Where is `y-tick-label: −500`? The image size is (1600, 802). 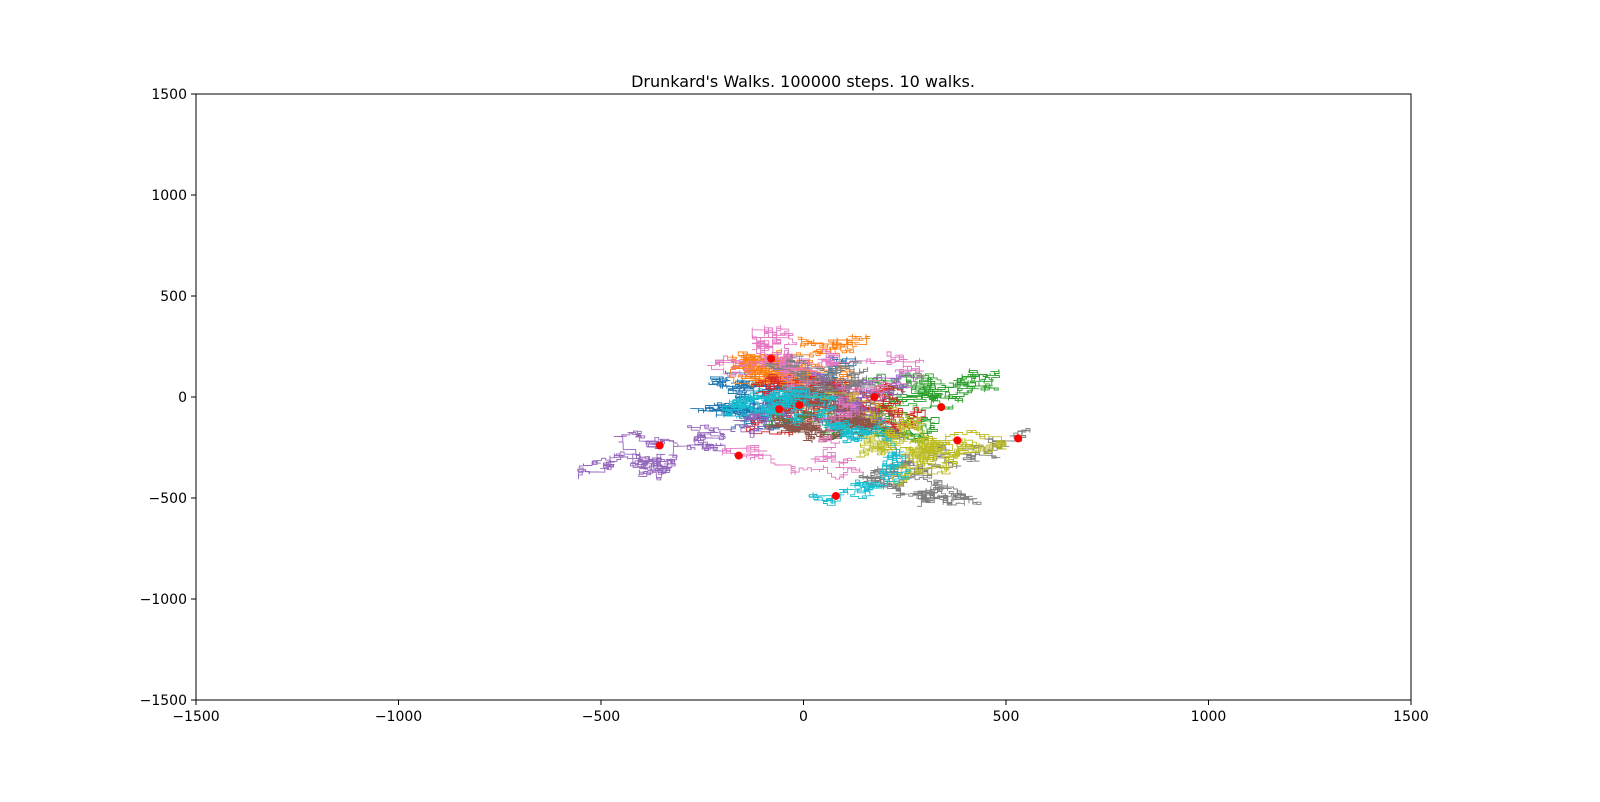
y-tick-label: −500 is located at coordinates (168, 499).